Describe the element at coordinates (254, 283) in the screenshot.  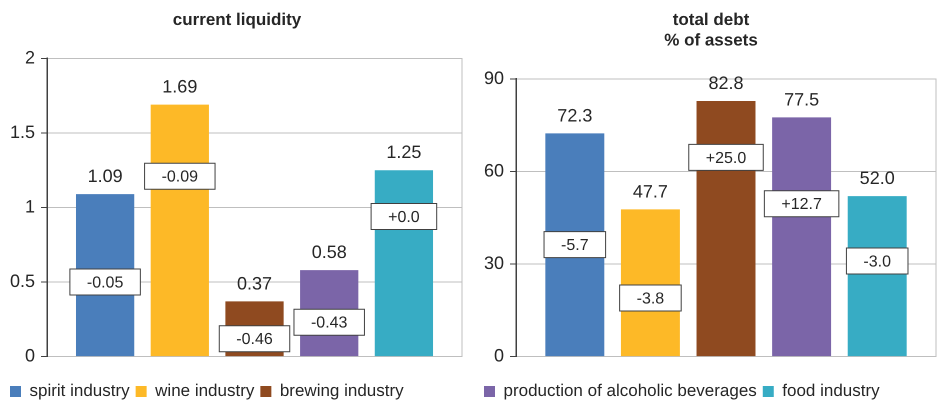
I see `data-label: 0.37` at that location.